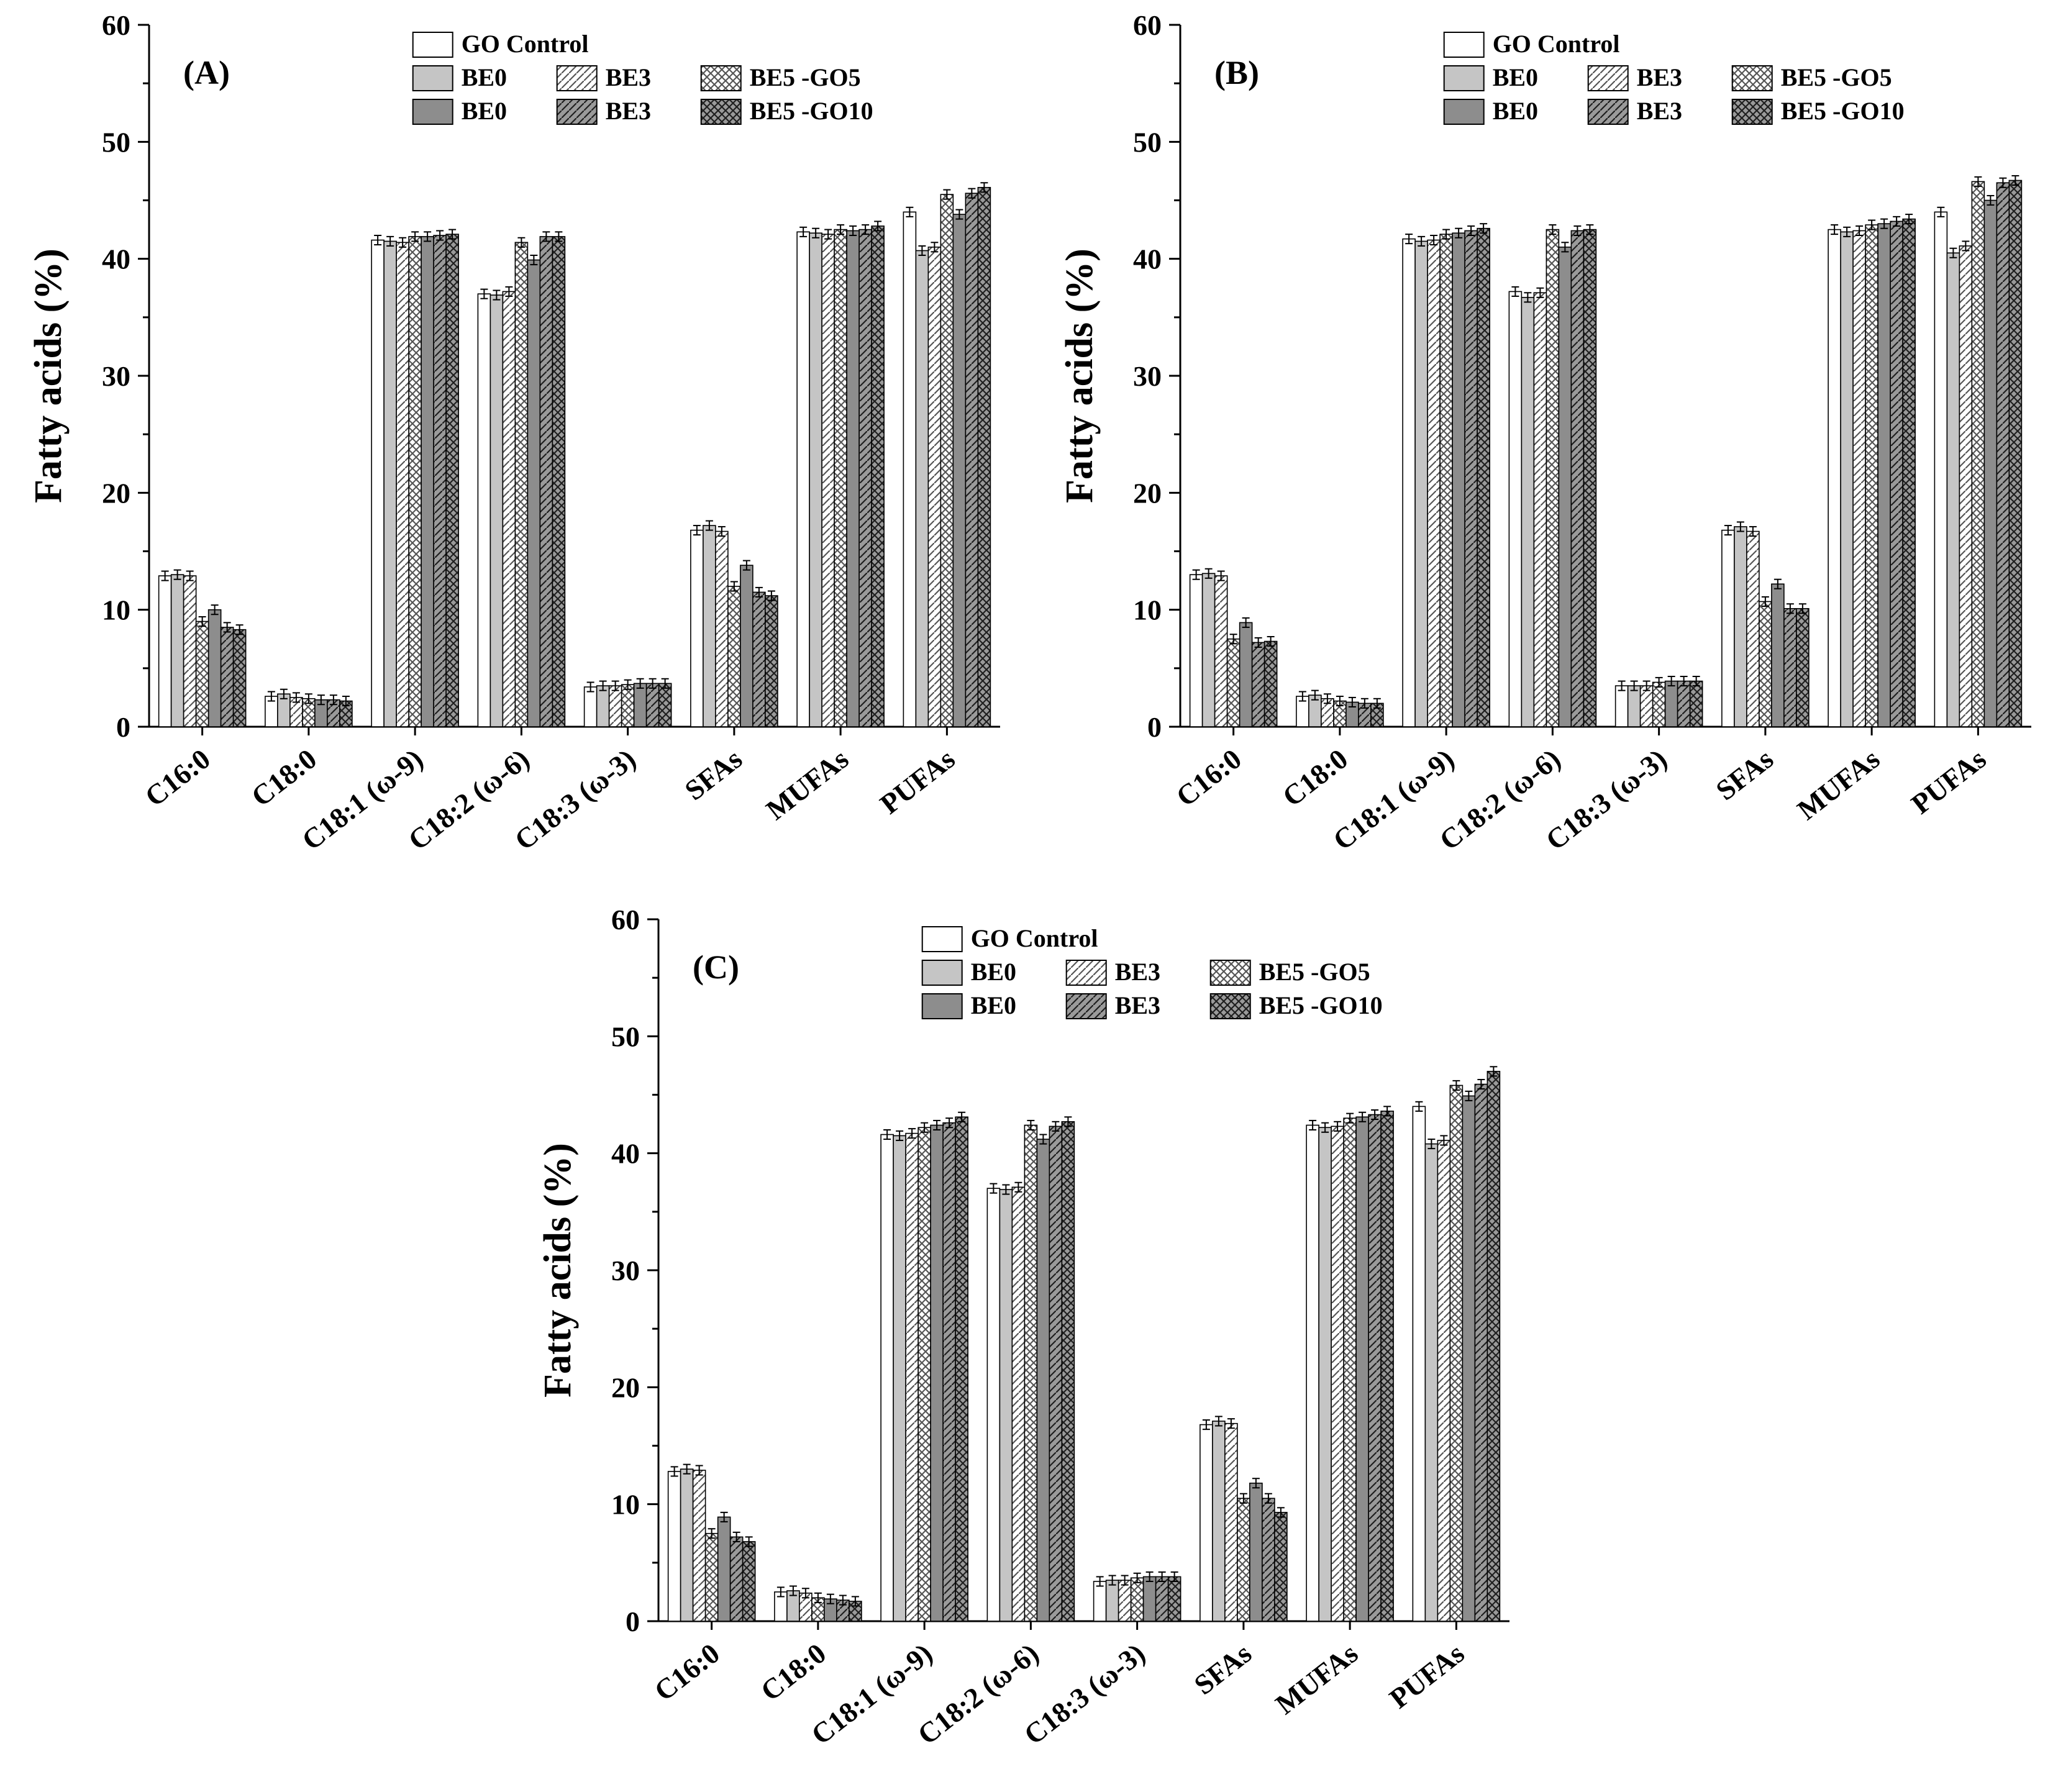 This screenshot has height=1792, width=2058. I want to click on x-category-label: SFAs, so click(1222, 1669).